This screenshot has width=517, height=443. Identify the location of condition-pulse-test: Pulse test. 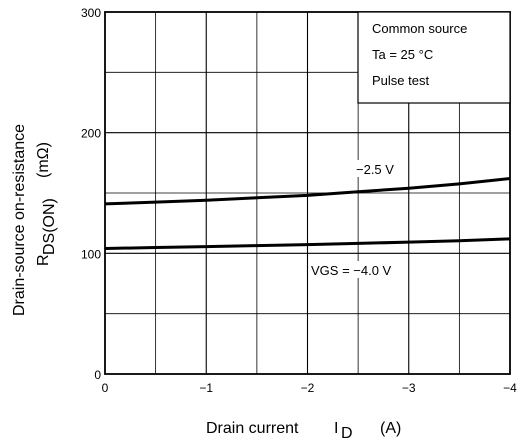
(400, 80).